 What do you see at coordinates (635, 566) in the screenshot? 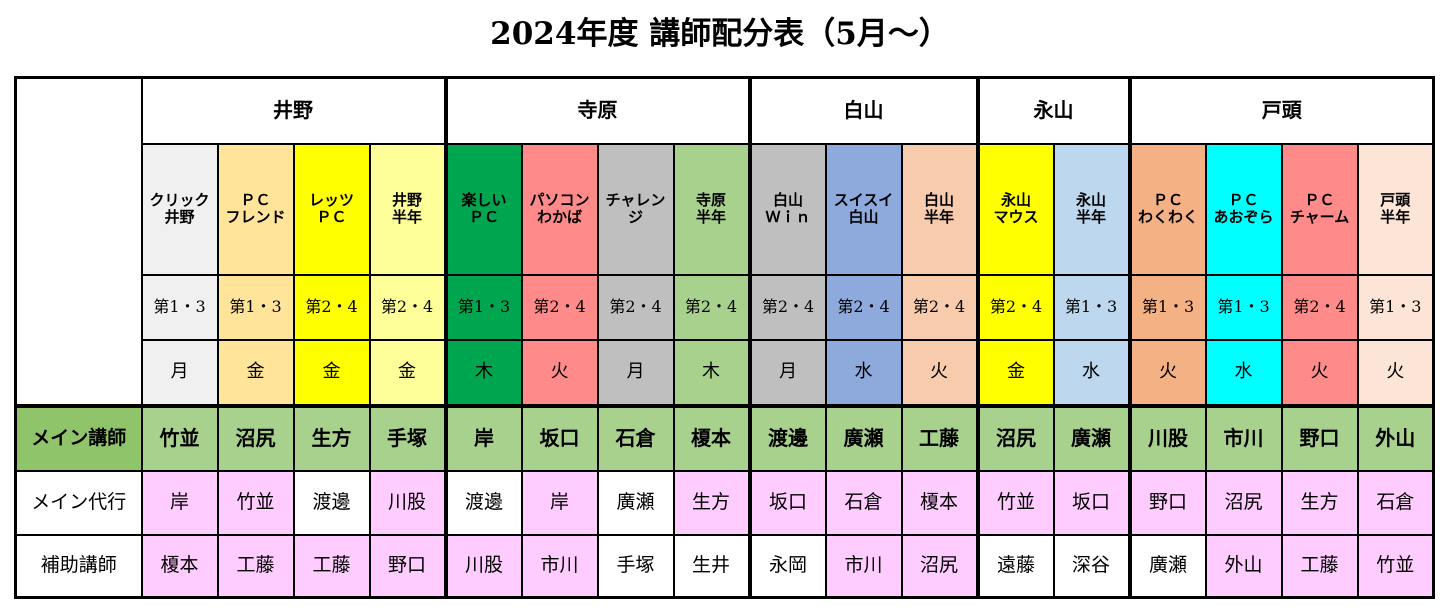
I see `assistant-teacher: 手塚` at bounding box center [635, 566].